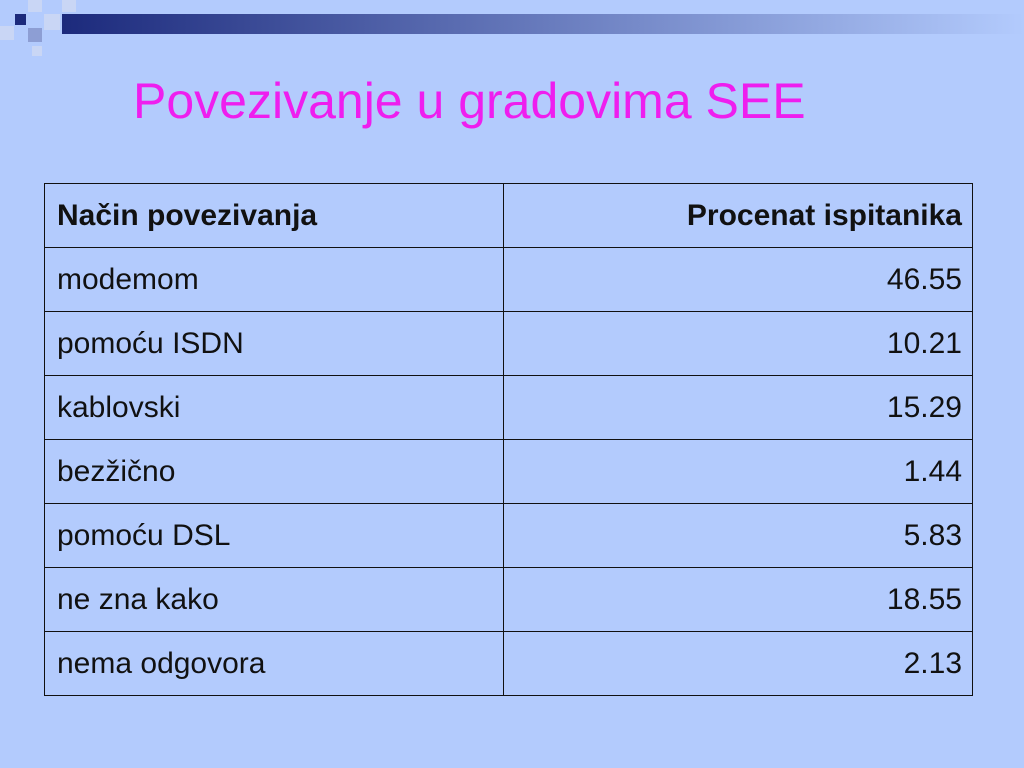 Image resolution: width=1024 pixels, height=768 pixels. I want to click on table-row: pomoću DSL 5.83, so click(508, 535).